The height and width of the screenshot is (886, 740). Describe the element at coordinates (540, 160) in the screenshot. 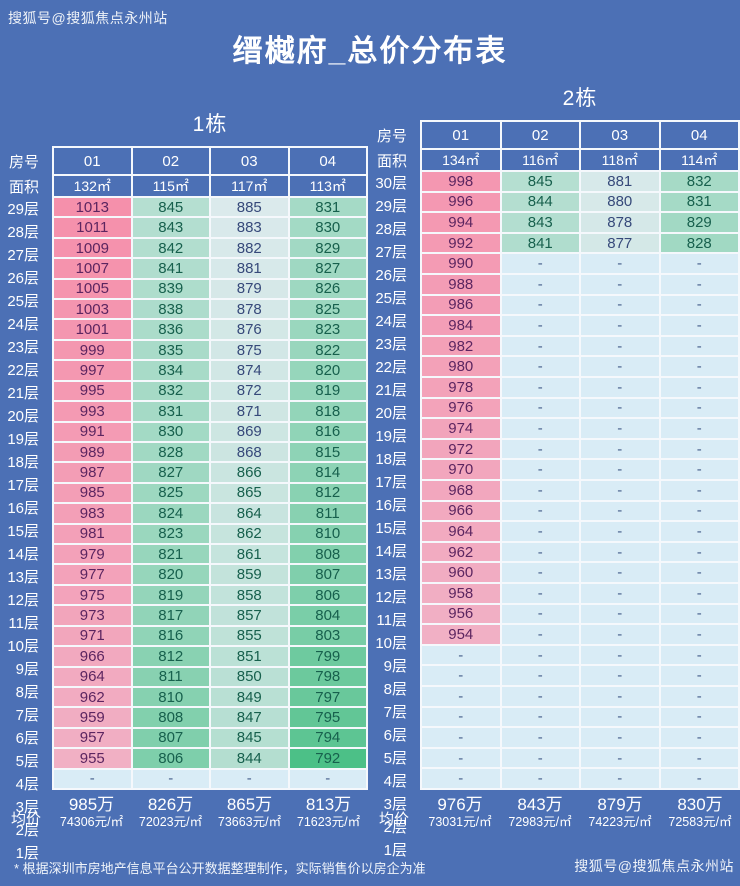

I see `area-cell: 116㎡` at that location.